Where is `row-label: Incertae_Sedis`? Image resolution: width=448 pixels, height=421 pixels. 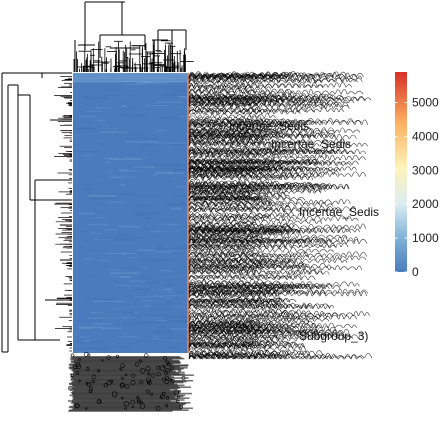 row-label: Incertae_Sedis is located at coordinates (269, 126).